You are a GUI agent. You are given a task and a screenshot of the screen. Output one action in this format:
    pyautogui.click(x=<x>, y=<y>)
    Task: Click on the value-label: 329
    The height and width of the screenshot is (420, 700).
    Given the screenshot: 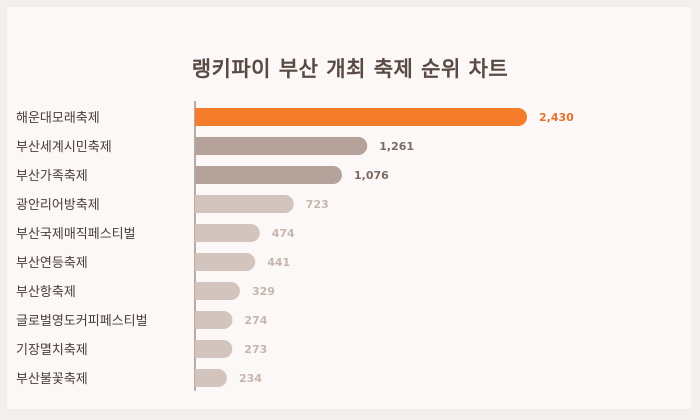 What is the action you would take?
    pyautogui.click(x=263, y=291)
    